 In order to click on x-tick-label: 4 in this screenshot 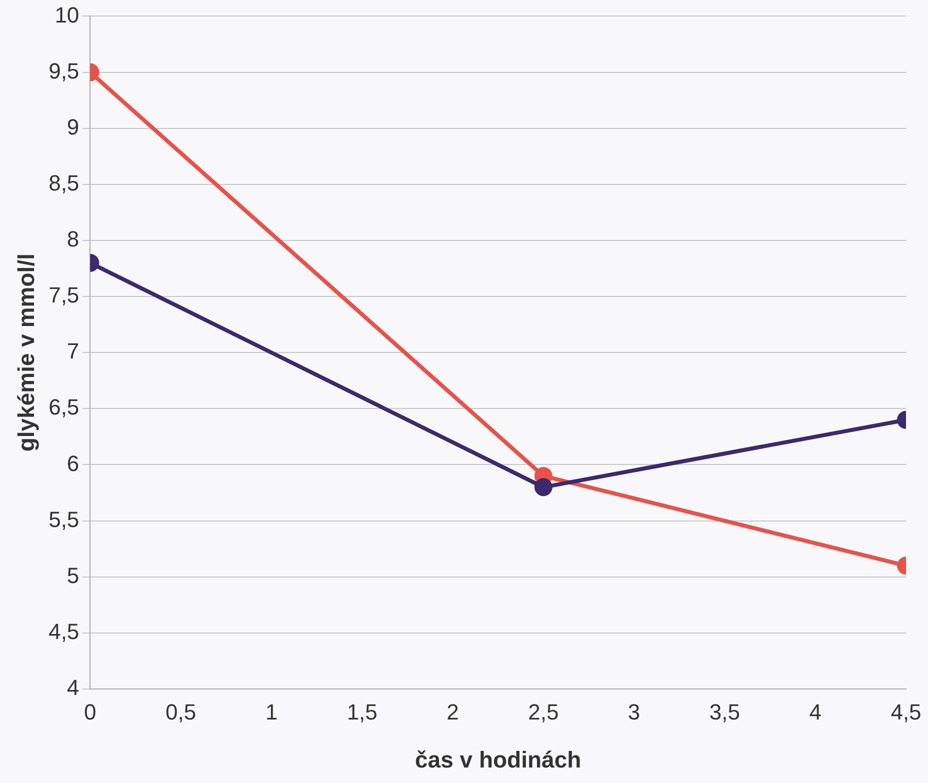, I will do `click(815, 711)`.